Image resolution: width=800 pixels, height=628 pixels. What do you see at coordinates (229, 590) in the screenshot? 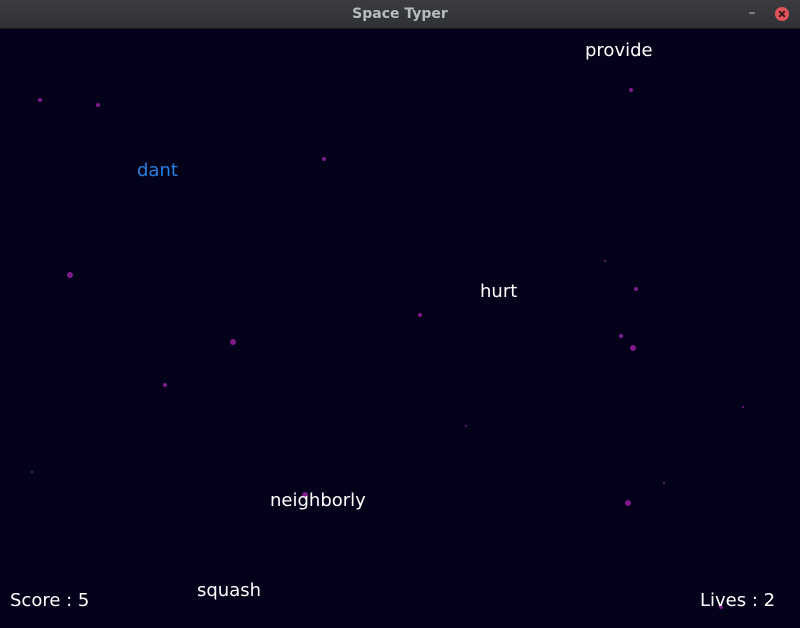
I see `falling-word-squash: squash` at bounding box center [229, 590].